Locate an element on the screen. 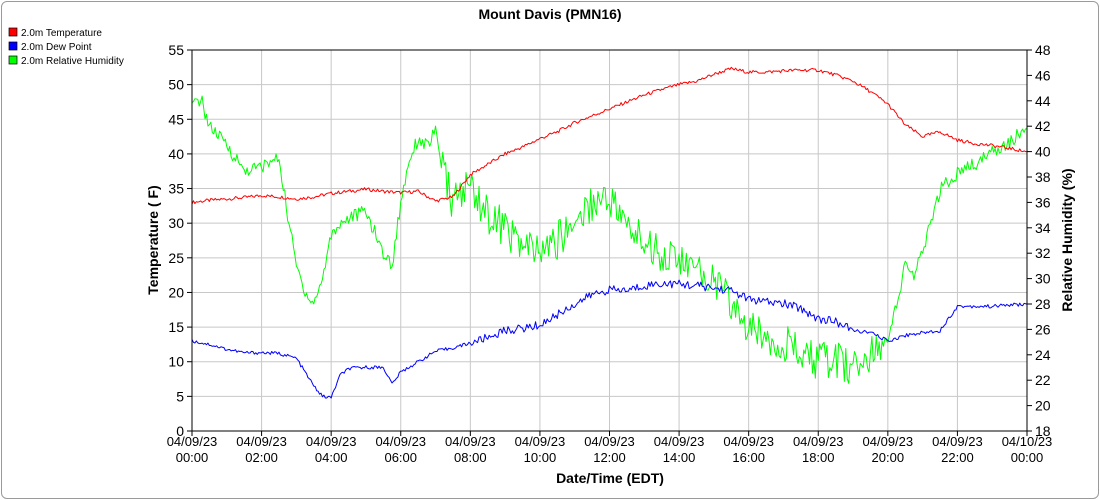  y-right-tick-label: 24 is located at coordinates (1043, 355).